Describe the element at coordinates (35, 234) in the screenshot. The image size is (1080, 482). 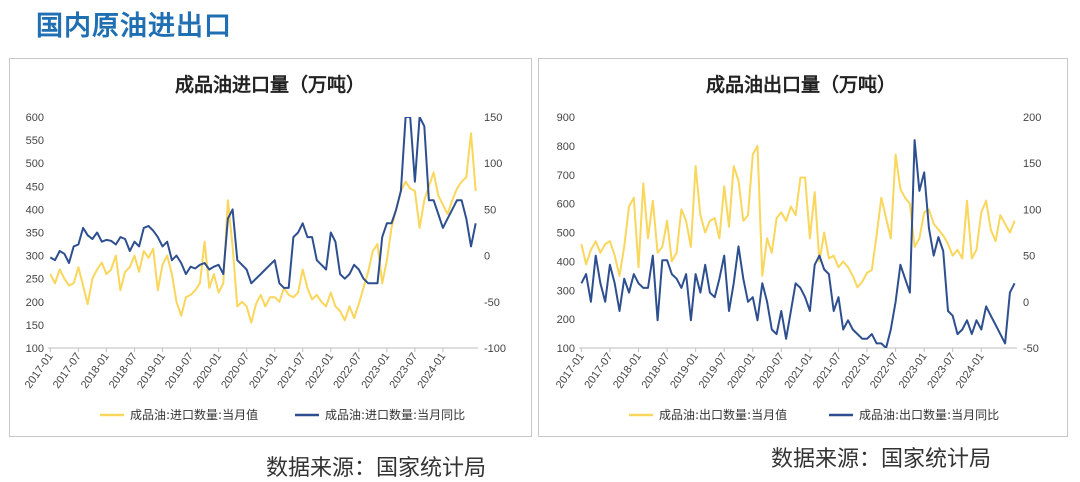
I see `import-y-left-tick-label: 350` at that location.